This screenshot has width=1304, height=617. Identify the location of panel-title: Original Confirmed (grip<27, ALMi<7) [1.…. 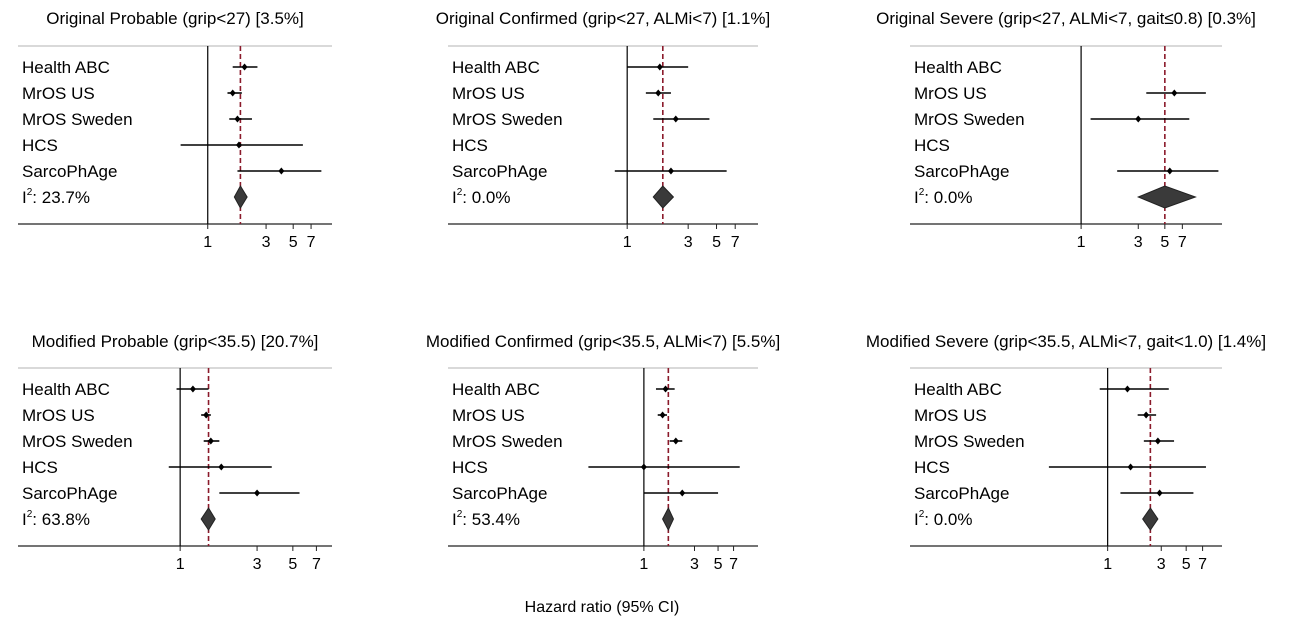
(603, 18).